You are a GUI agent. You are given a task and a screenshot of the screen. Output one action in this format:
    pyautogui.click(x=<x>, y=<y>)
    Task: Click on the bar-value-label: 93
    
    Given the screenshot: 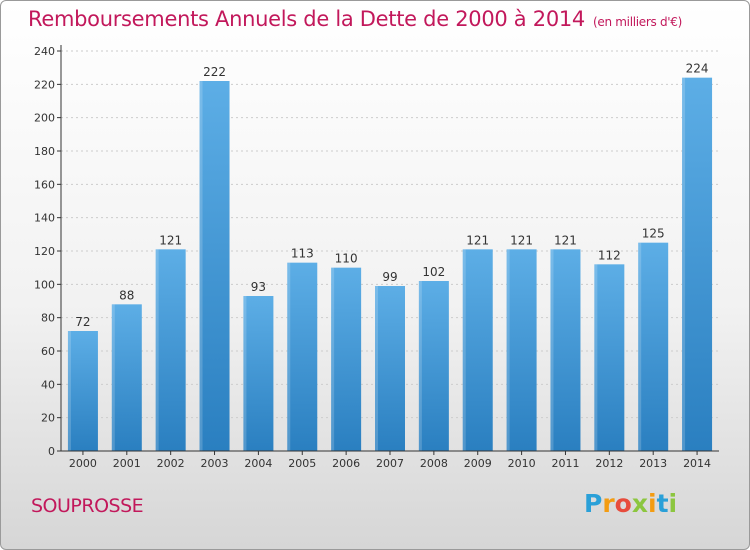 What is the action you would take?
    pyautogui.click(x=258, y=287)
    